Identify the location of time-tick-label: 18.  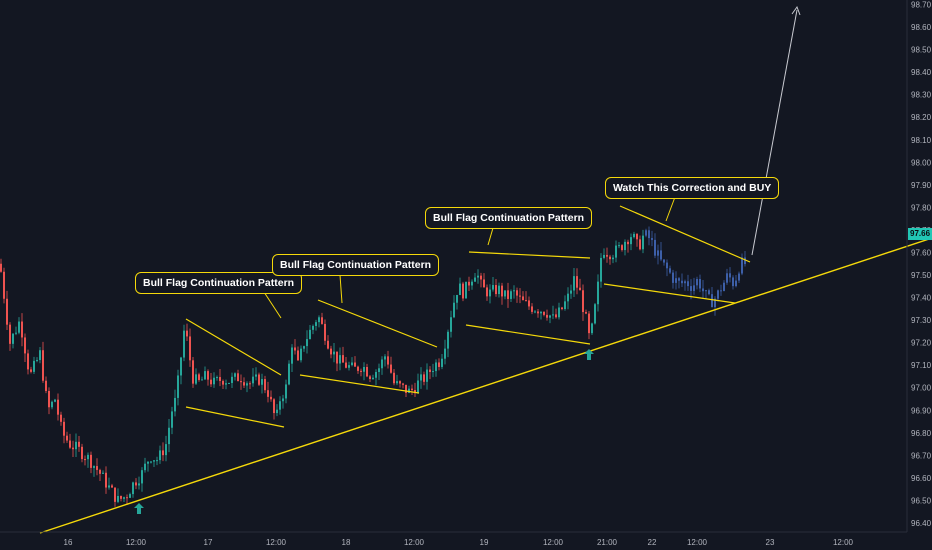
(346, 542).